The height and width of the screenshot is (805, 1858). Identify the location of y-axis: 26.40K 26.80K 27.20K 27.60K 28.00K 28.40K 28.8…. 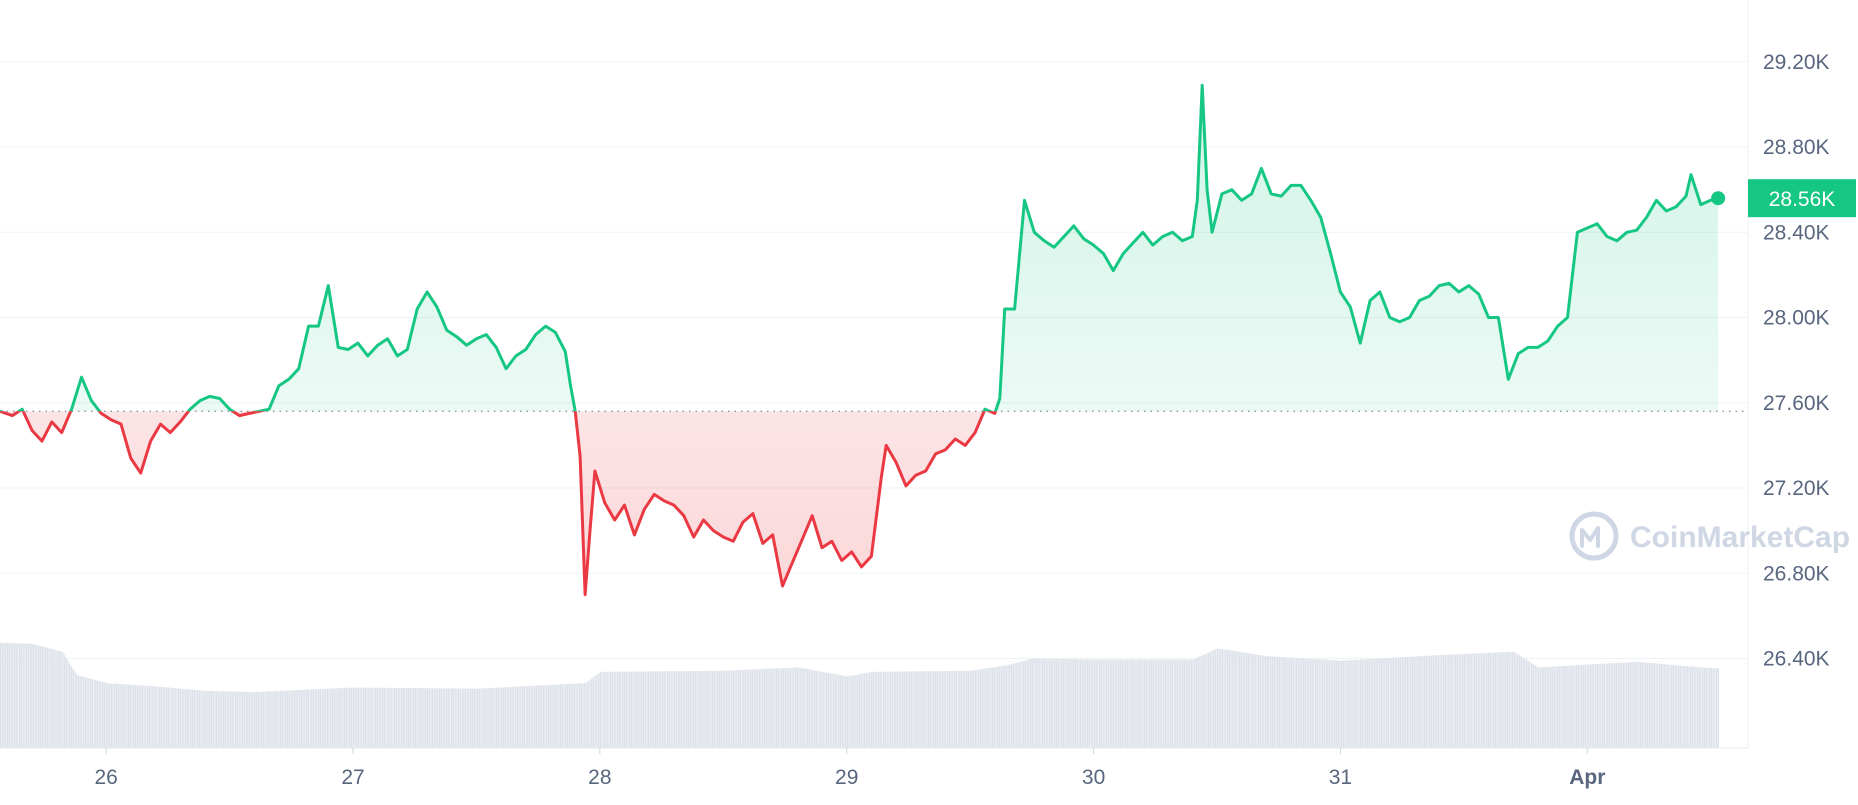
(1796, 361).